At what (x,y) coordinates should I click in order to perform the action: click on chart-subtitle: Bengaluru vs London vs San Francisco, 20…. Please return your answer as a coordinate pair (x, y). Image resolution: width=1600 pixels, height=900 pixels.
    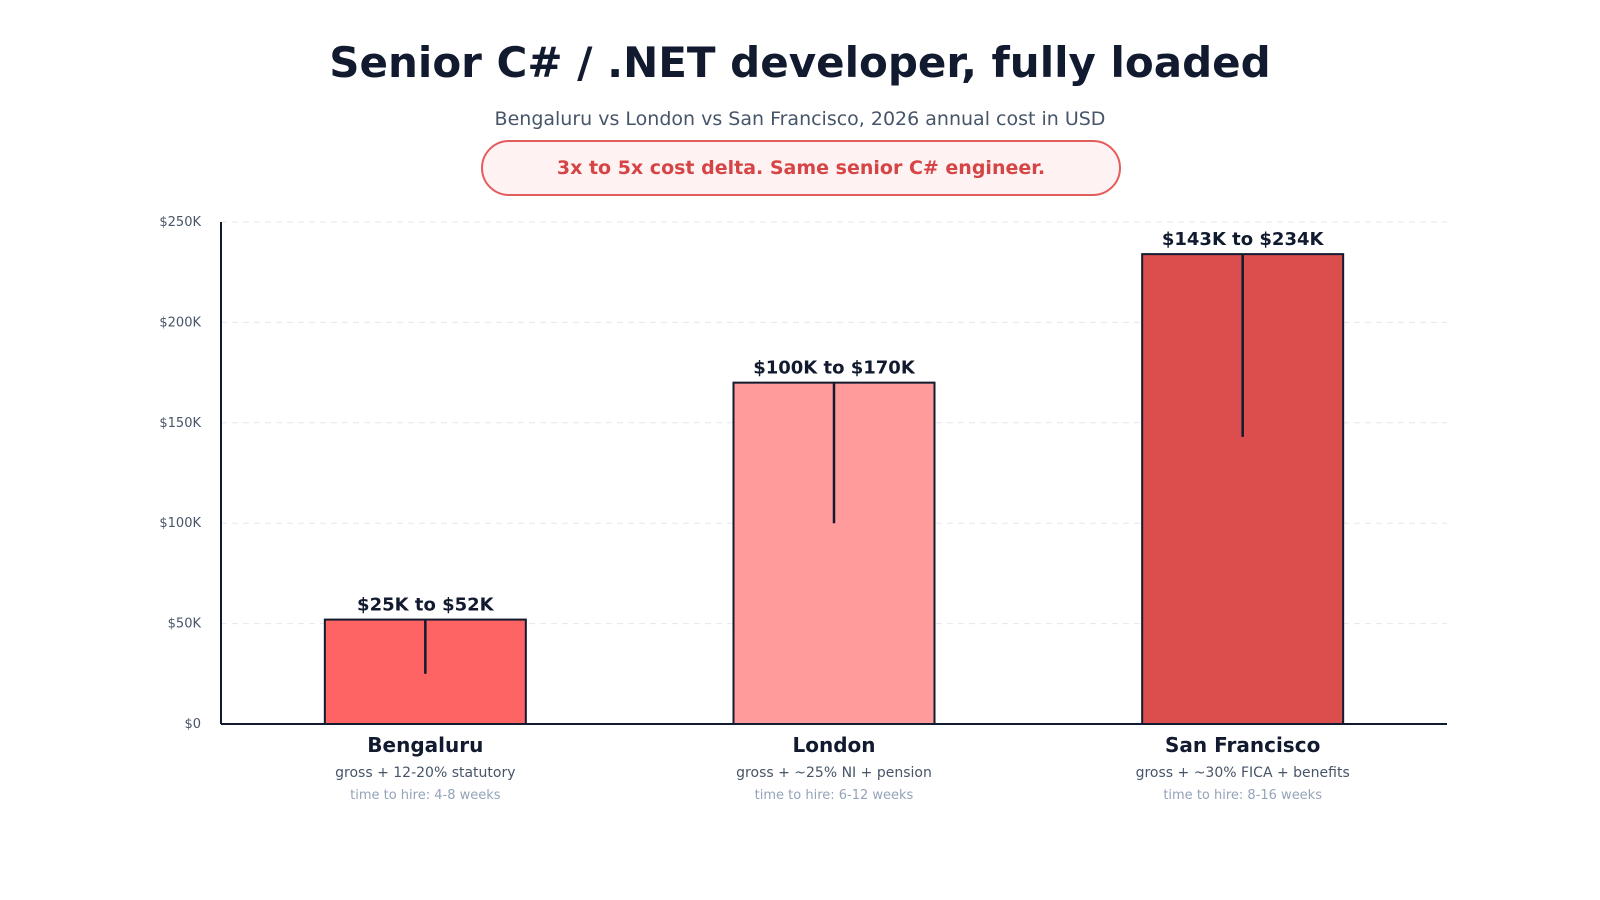
    Looking at the image, I should click on (800, 119).